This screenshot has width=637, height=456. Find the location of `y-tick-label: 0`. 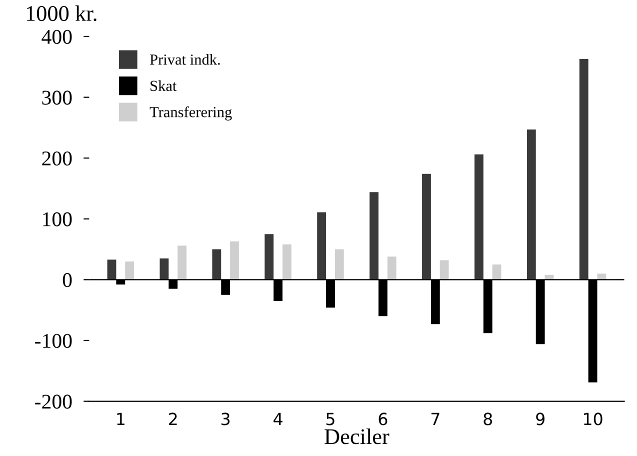

y-tick-label: 0 is located at coordinates (67, 280).